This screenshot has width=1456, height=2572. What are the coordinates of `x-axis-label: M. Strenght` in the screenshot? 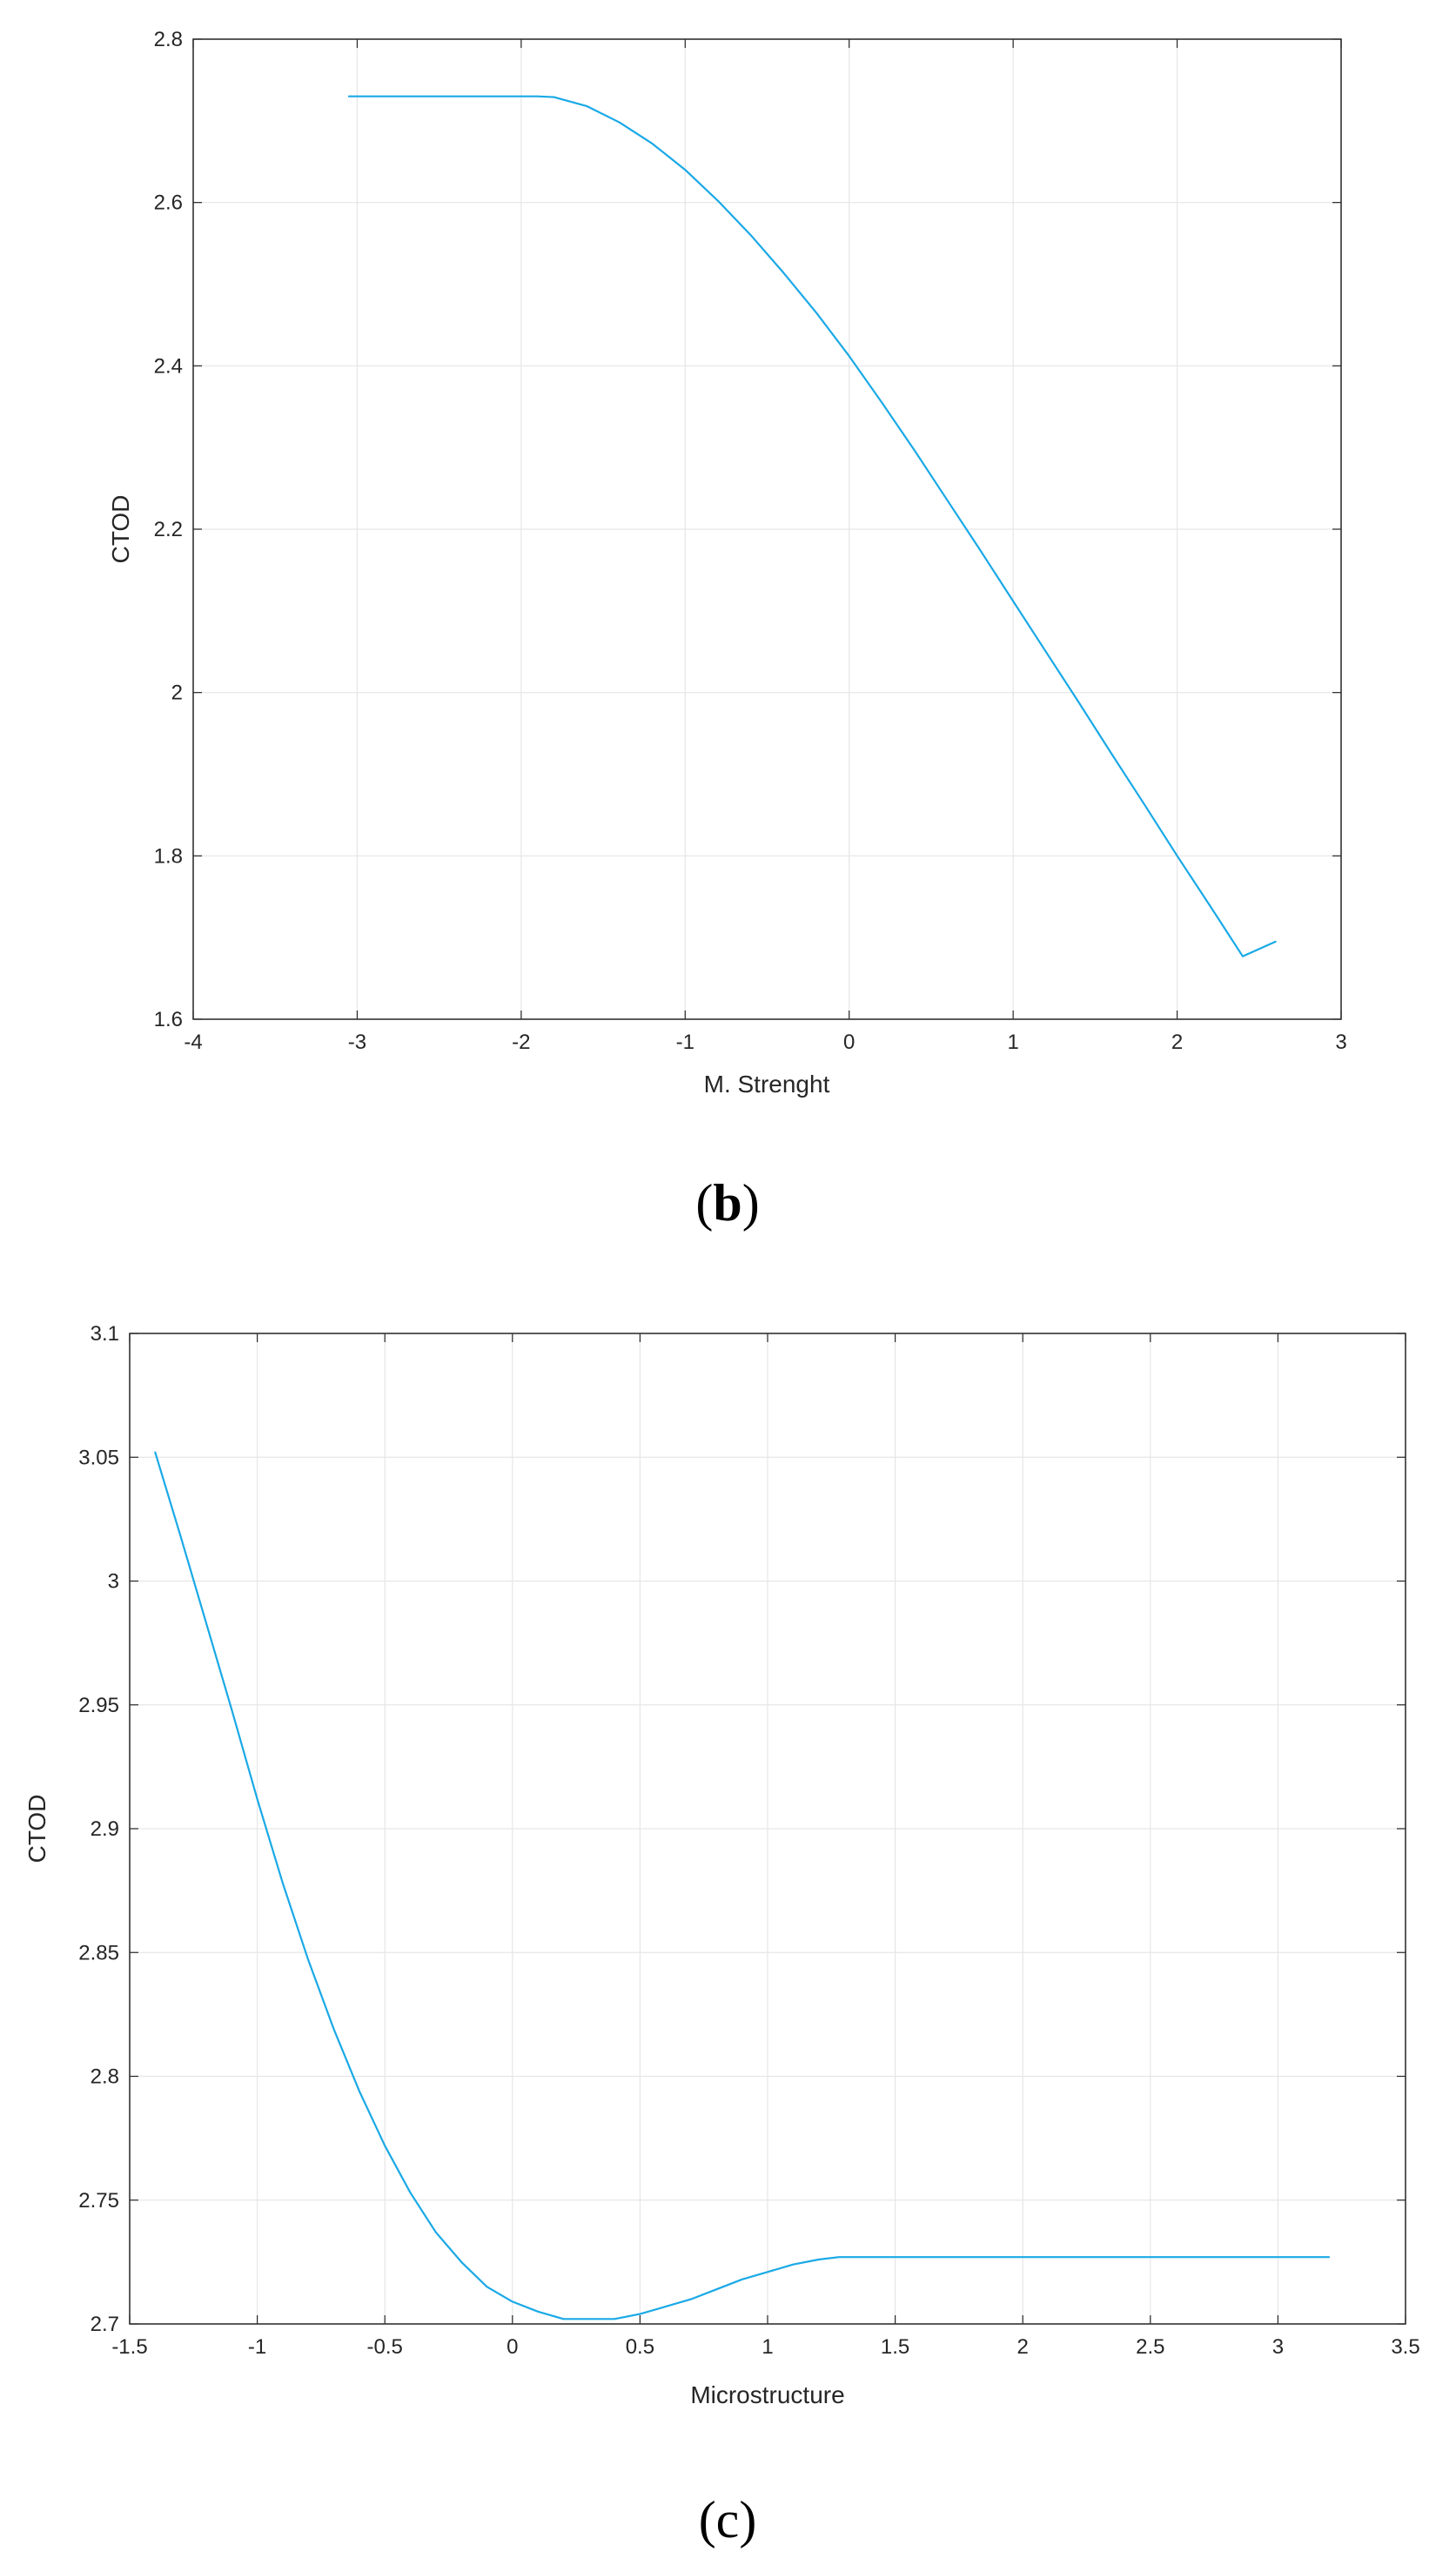 It's located at (767, 1084).